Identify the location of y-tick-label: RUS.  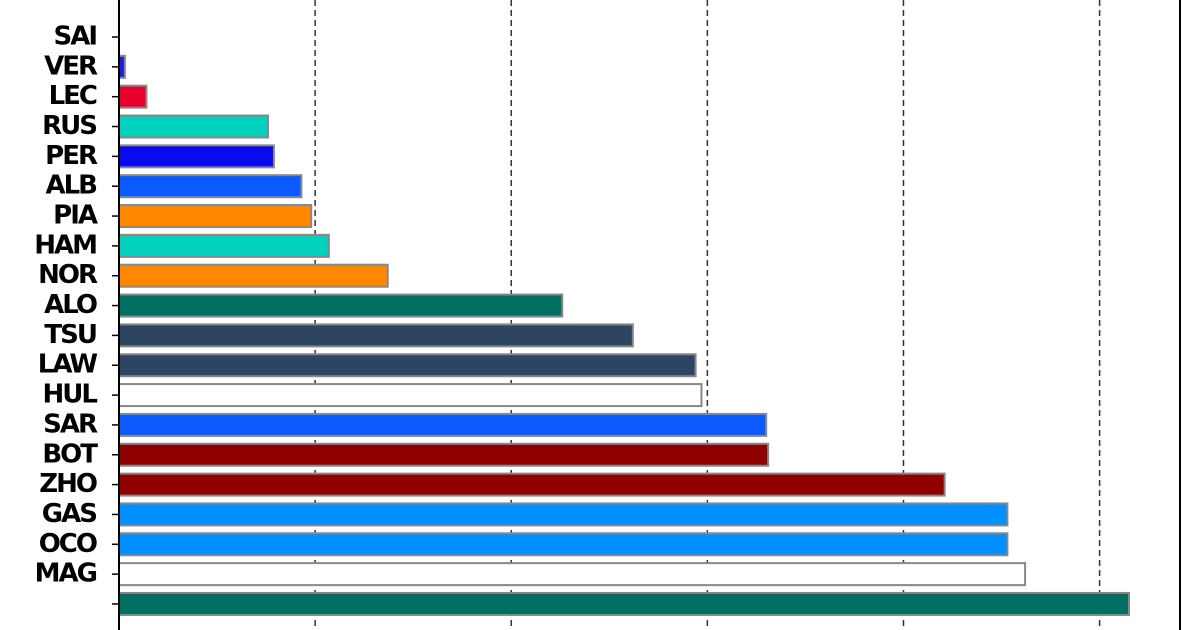
(69, 126).